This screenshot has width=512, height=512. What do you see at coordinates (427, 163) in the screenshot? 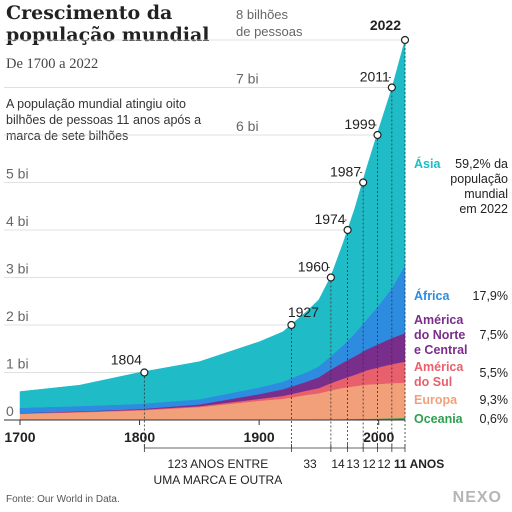
I see `legend-label: Ásia` at bounding box center [427, 163].